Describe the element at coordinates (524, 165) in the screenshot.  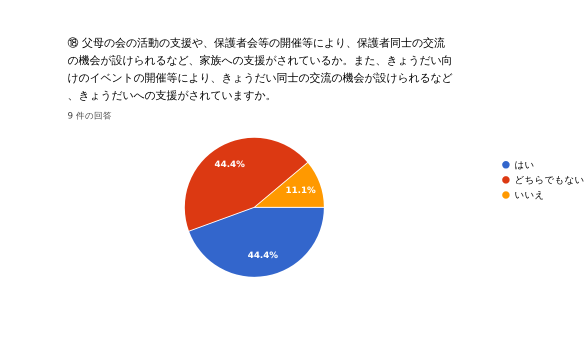
I see `legend-label: はい` at that location.